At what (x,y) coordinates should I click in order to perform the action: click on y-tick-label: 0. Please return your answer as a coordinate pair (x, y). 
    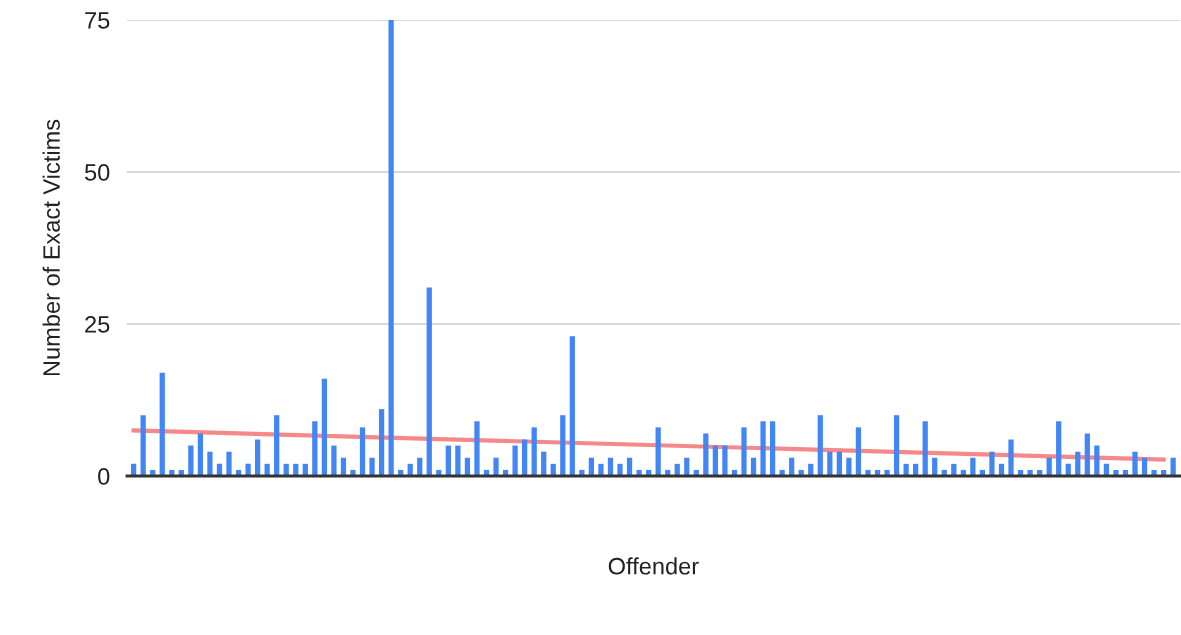
    Looking at the image, I should click on (104, 476).